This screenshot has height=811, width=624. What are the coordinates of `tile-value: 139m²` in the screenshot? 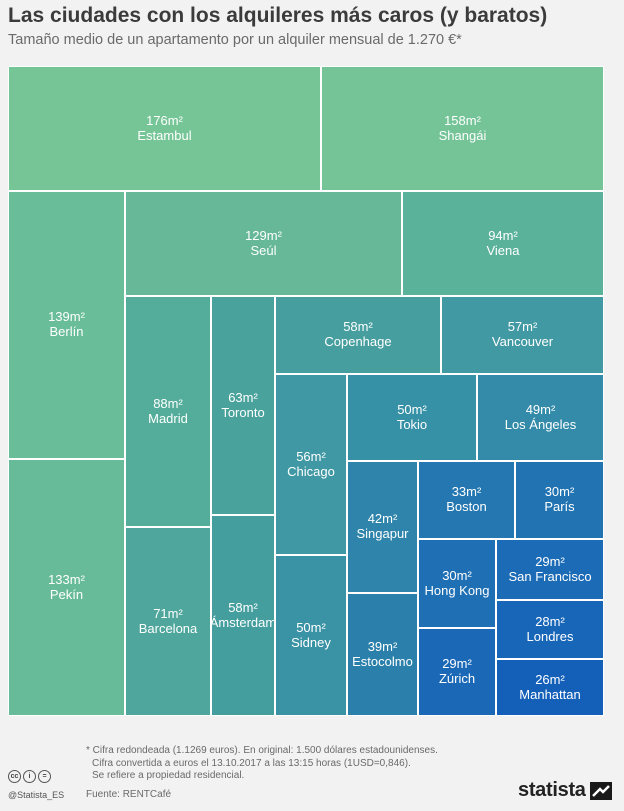 It's located at (66, 317).